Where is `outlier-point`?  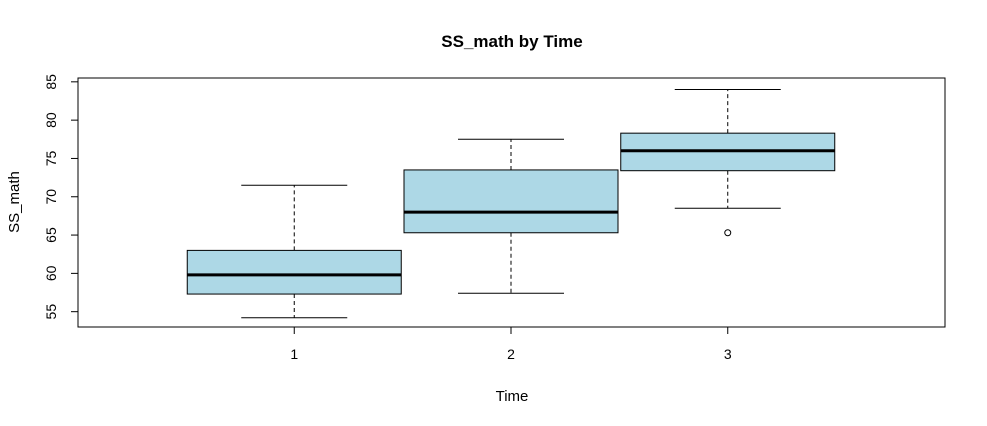
outlier-point is located at coordinates (728, 233).